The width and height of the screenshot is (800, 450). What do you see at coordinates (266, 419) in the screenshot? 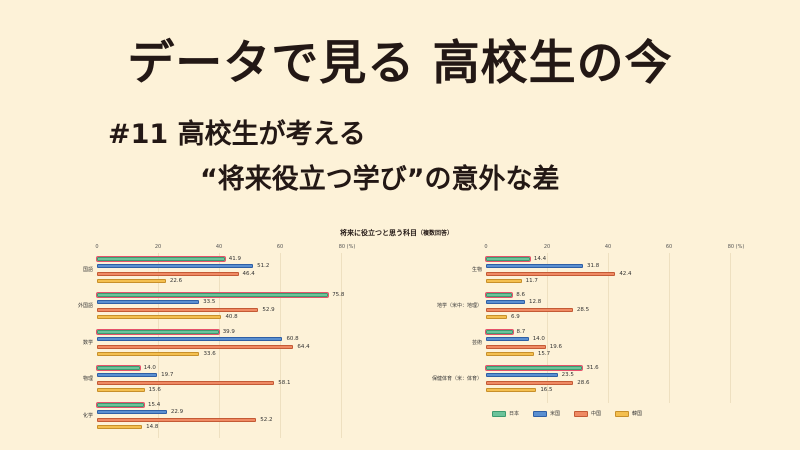
I see `value-label: 52.2` at bounding box center [266, 419].